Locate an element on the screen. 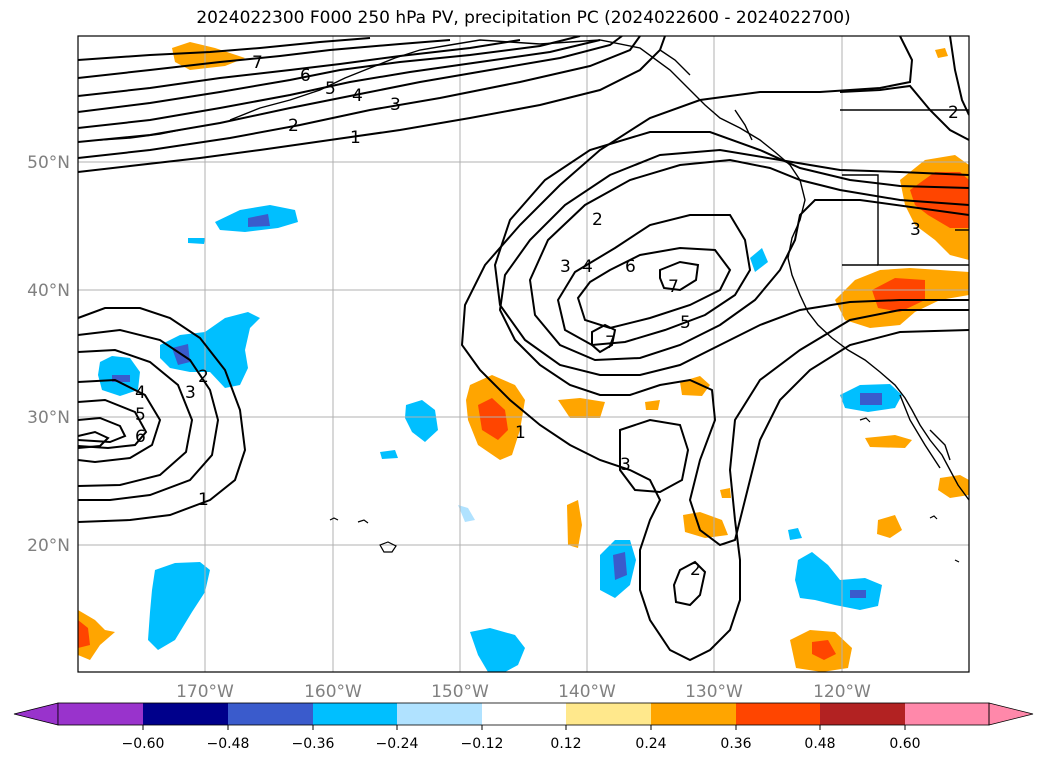 The width and height of the screenshot is (1047, 765). colorbar-tick-label: 0.12 is located at coordinates (565, 744).